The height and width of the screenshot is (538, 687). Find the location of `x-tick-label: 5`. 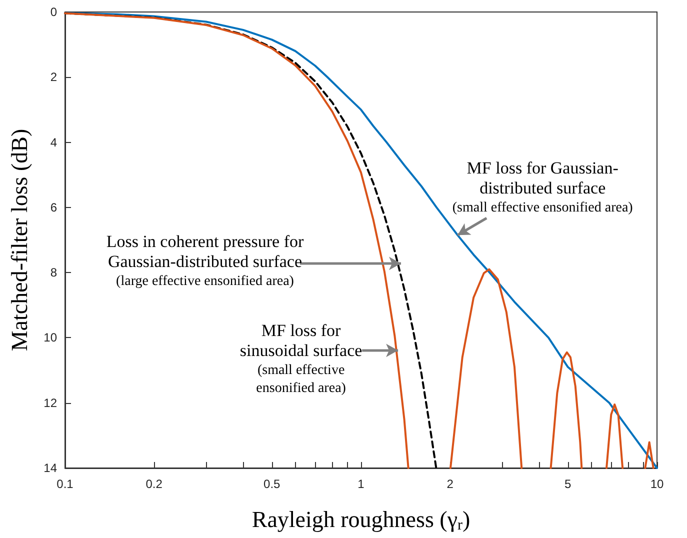

x-tick-label: 5 is located at coordinates (568, 484).